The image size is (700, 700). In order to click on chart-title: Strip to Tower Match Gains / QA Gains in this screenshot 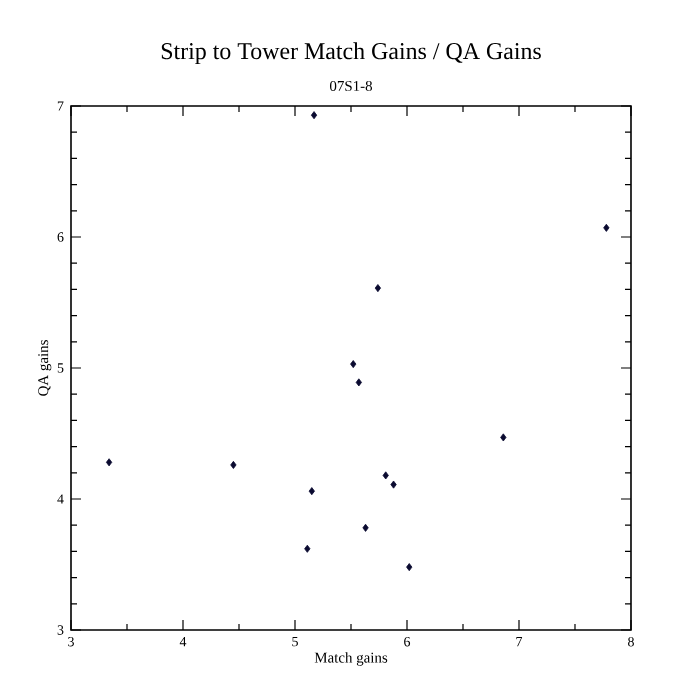, I will do `click(351, 53)`.